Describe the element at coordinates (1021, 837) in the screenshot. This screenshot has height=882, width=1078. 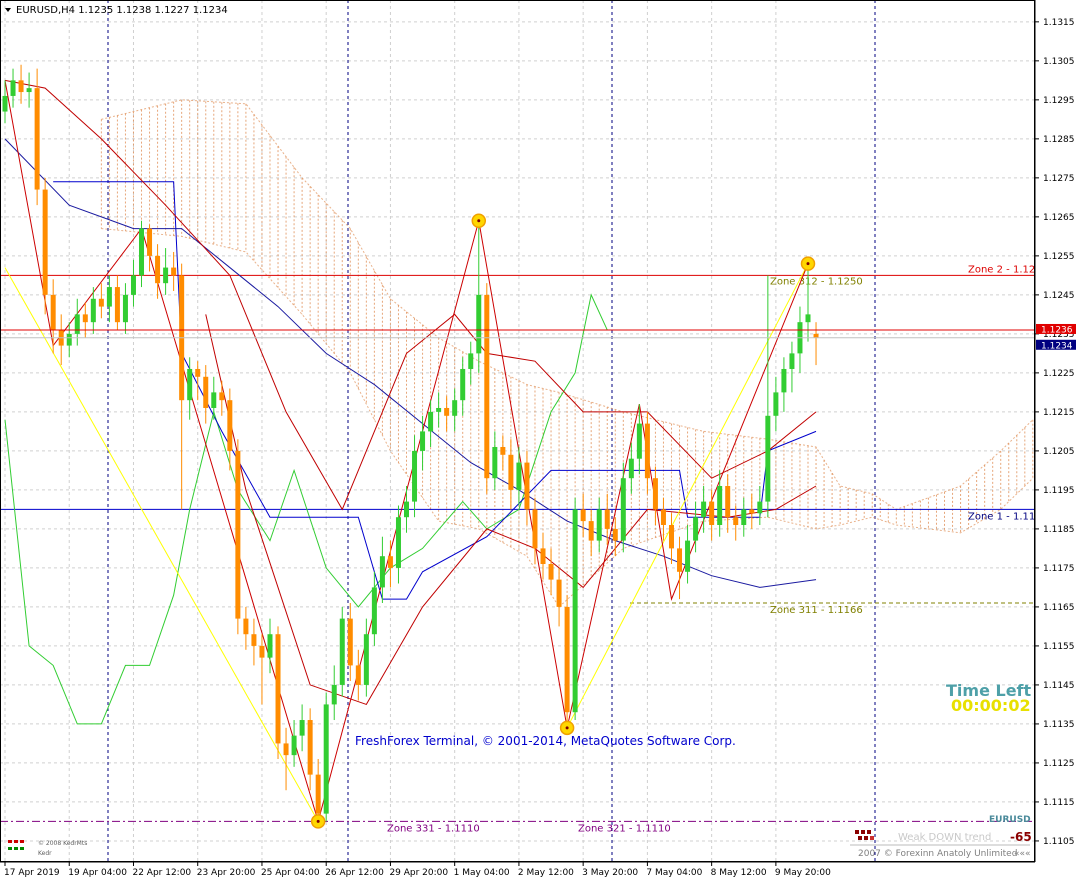
I see `trend-score: -65` at that location.